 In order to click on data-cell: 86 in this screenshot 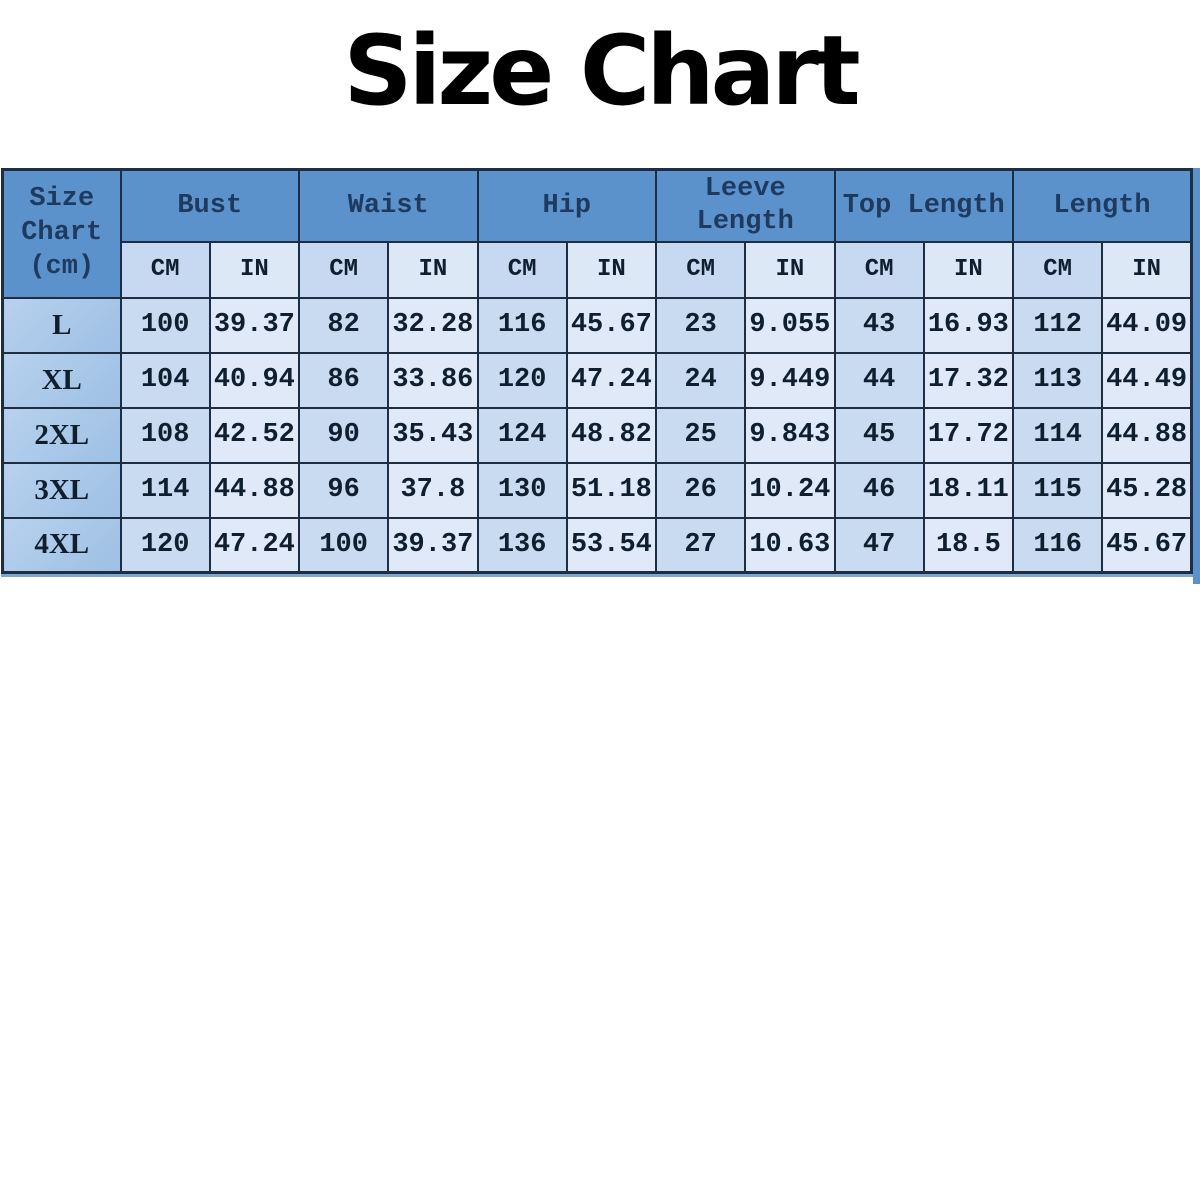, I will do `click(343, 380)`.